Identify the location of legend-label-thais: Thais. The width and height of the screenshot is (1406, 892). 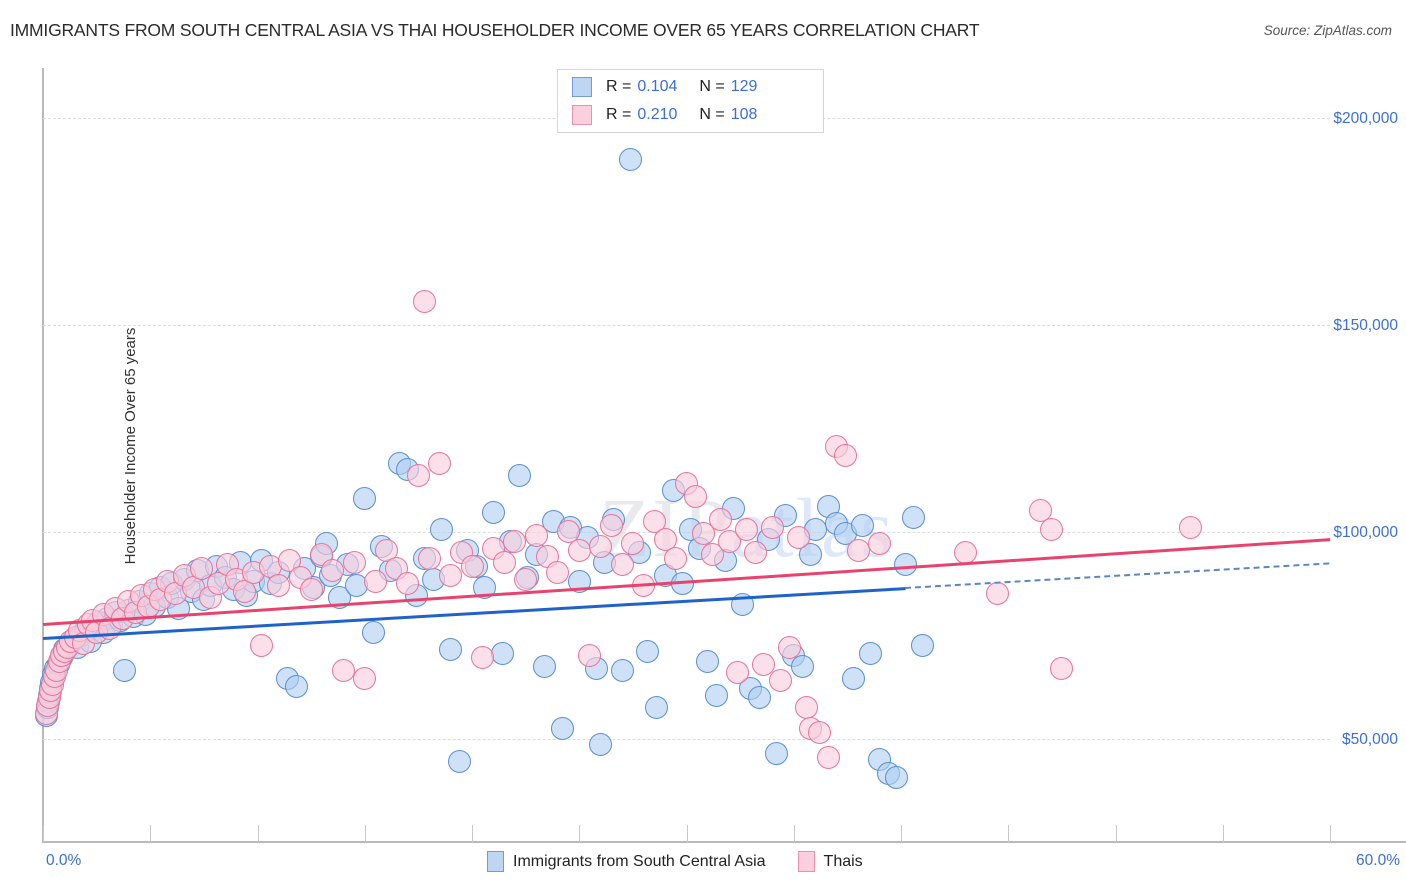
(843, 861).